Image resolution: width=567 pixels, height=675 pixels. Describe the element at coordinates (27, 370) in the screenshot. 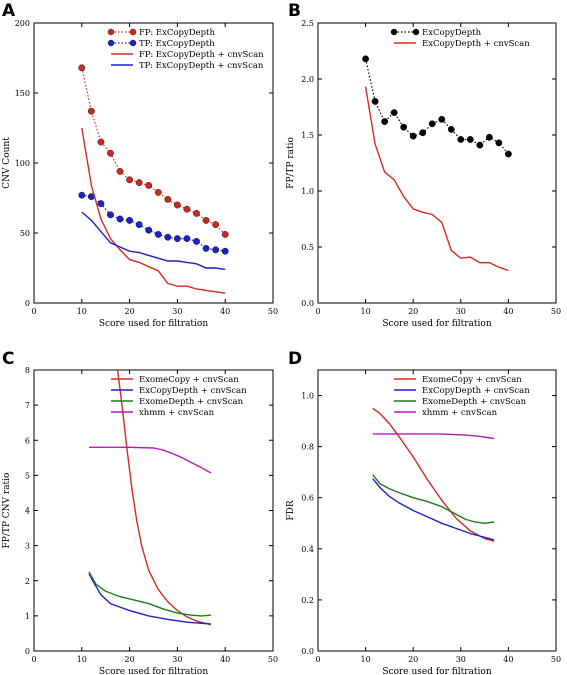

I see `y-tick-label: 8` at that location.